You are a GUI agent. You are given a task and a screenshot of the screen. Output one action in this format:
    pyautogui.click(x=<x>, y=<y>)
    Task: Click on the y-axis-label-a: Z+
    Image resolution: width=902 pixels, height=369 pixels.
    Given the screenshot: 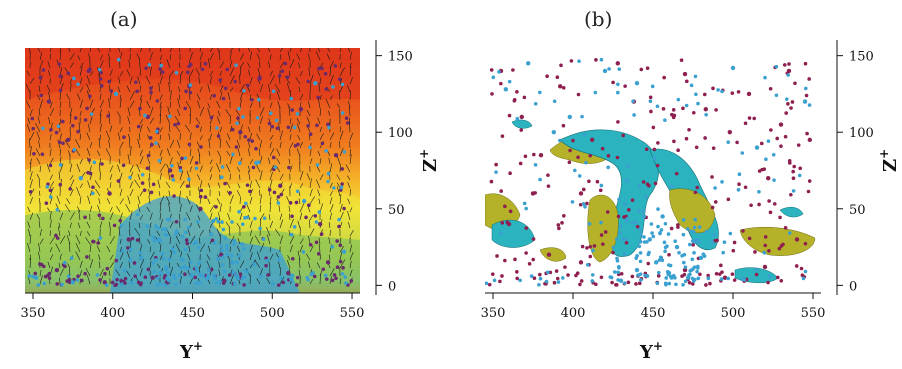 What is the action you would take?
    pyautogui.click(x=429, y=160)
    